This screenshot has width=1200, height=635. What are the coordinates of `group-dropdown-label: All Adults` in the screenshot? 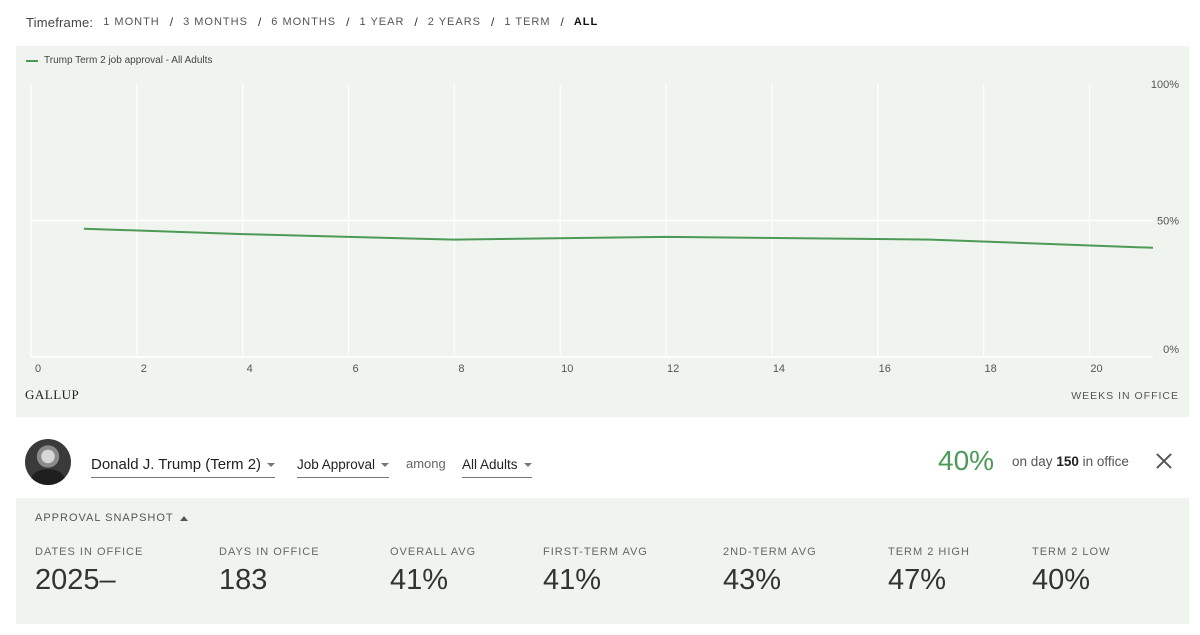 It's located at (490, 464).